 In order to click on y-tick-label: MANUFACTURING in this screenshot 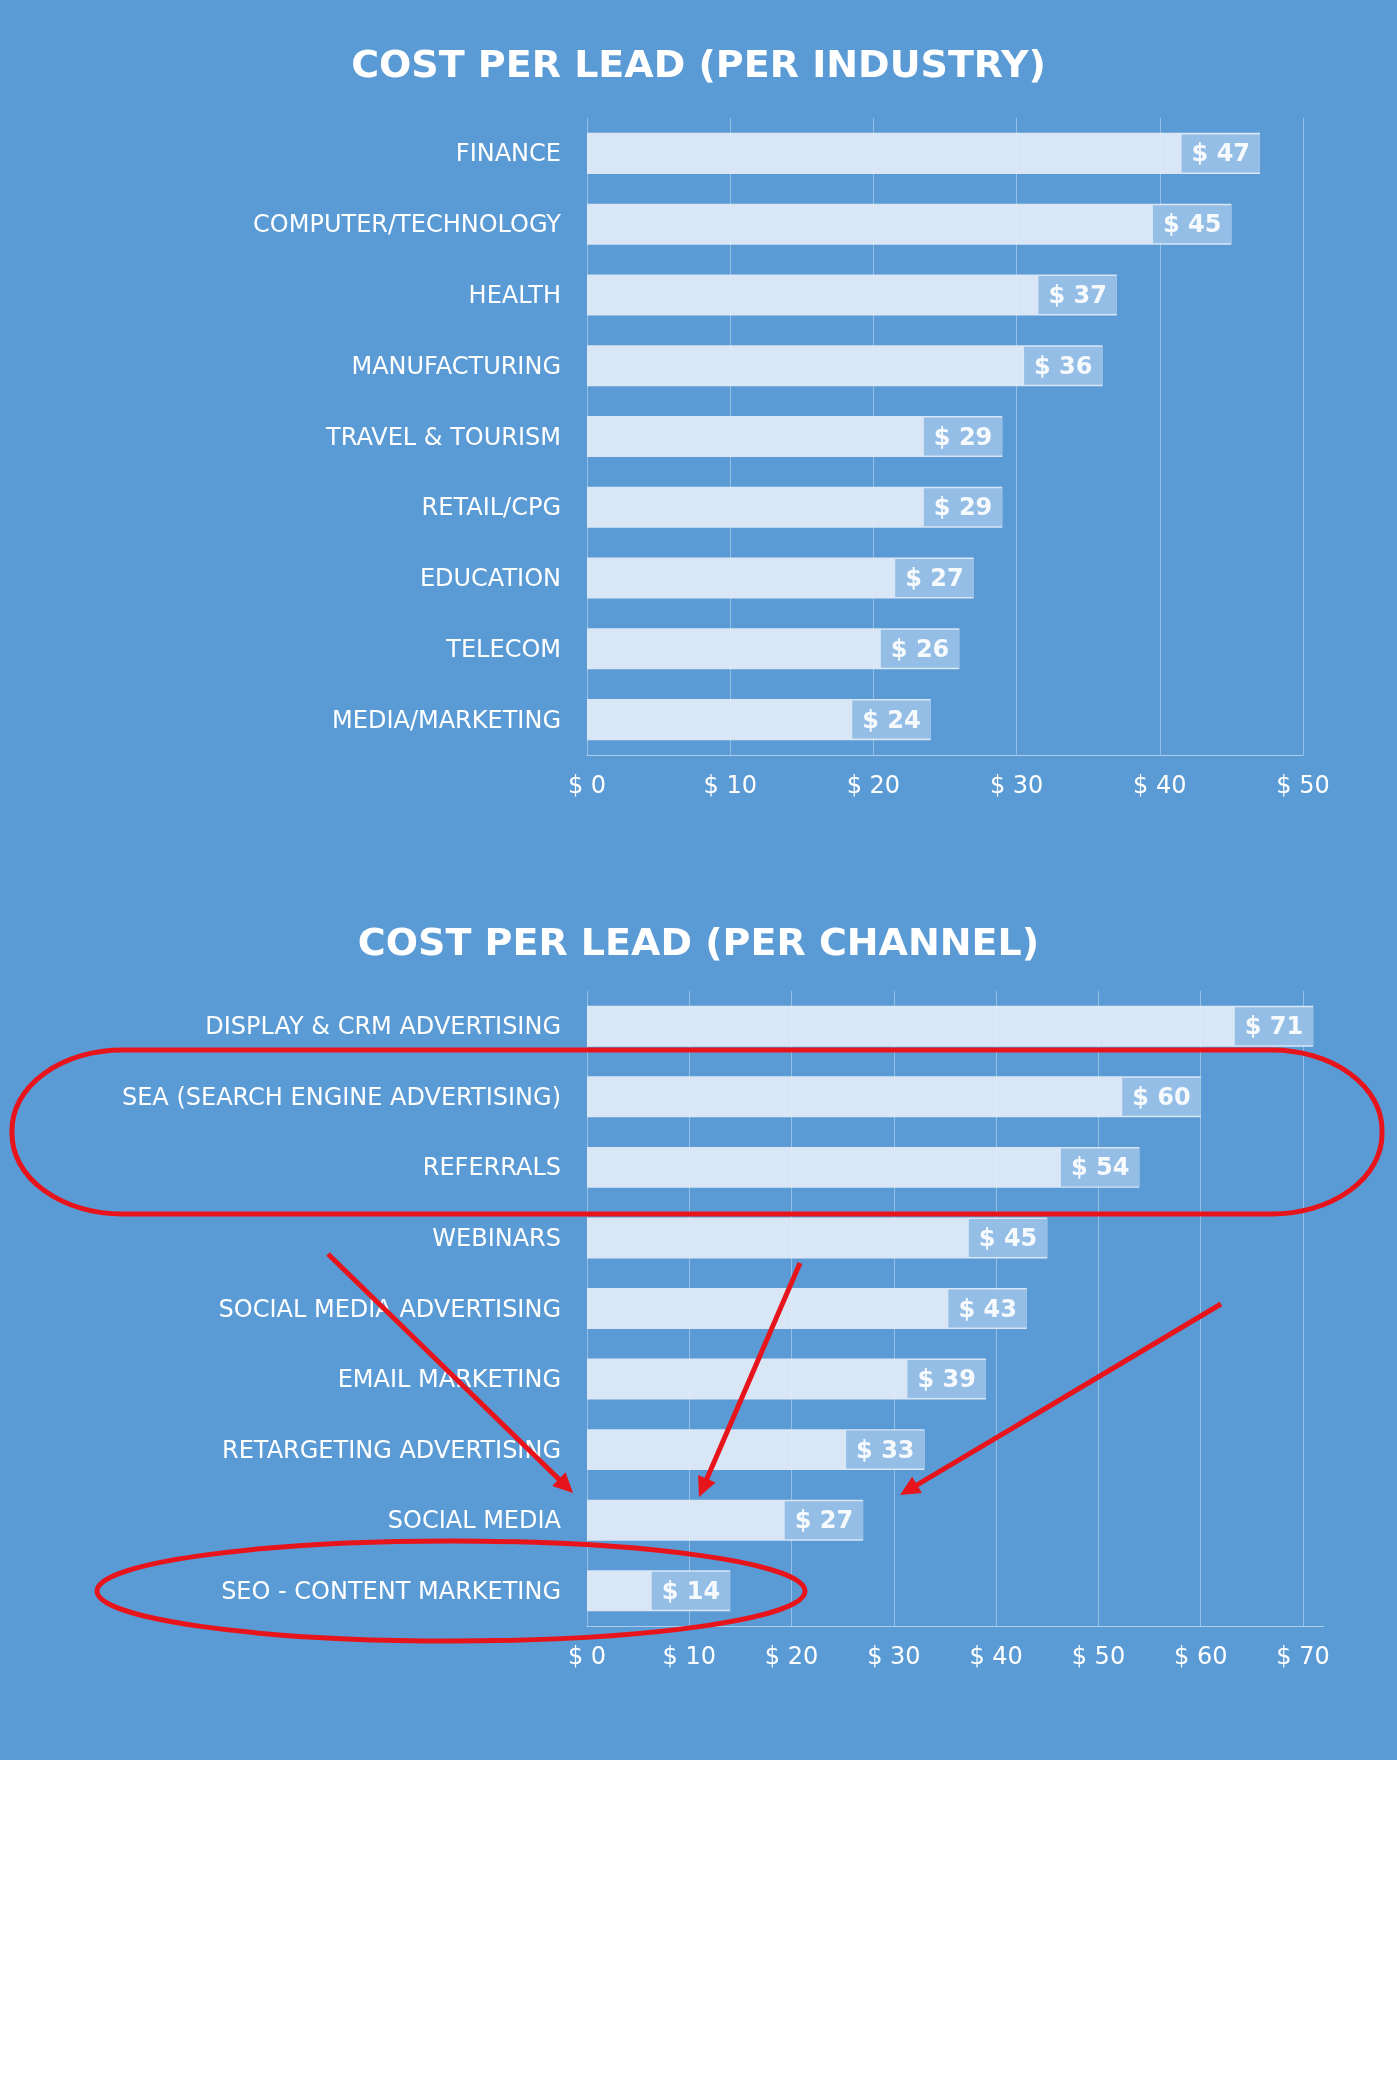, I will do `click(456, 365)`.